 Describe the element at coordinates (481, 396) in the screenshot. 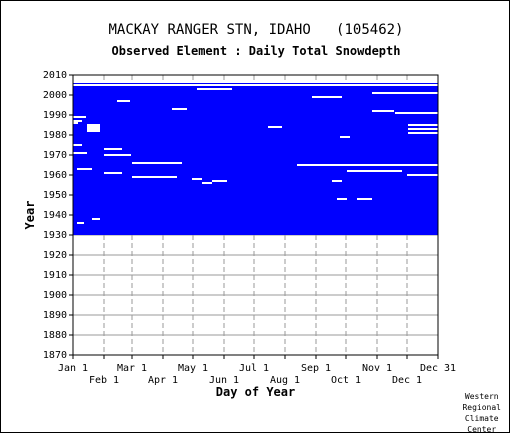

I see `credit-line: Western` at that location.